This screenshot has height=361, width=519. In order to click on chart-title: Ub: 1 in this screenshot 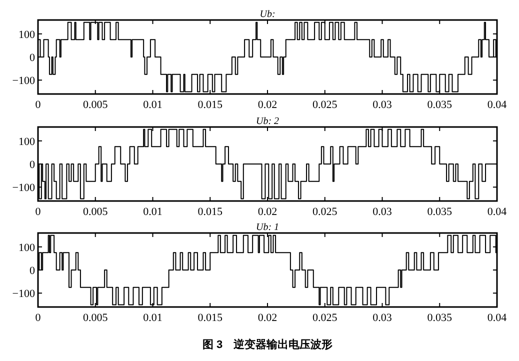, I will do `click(268, 227)`.